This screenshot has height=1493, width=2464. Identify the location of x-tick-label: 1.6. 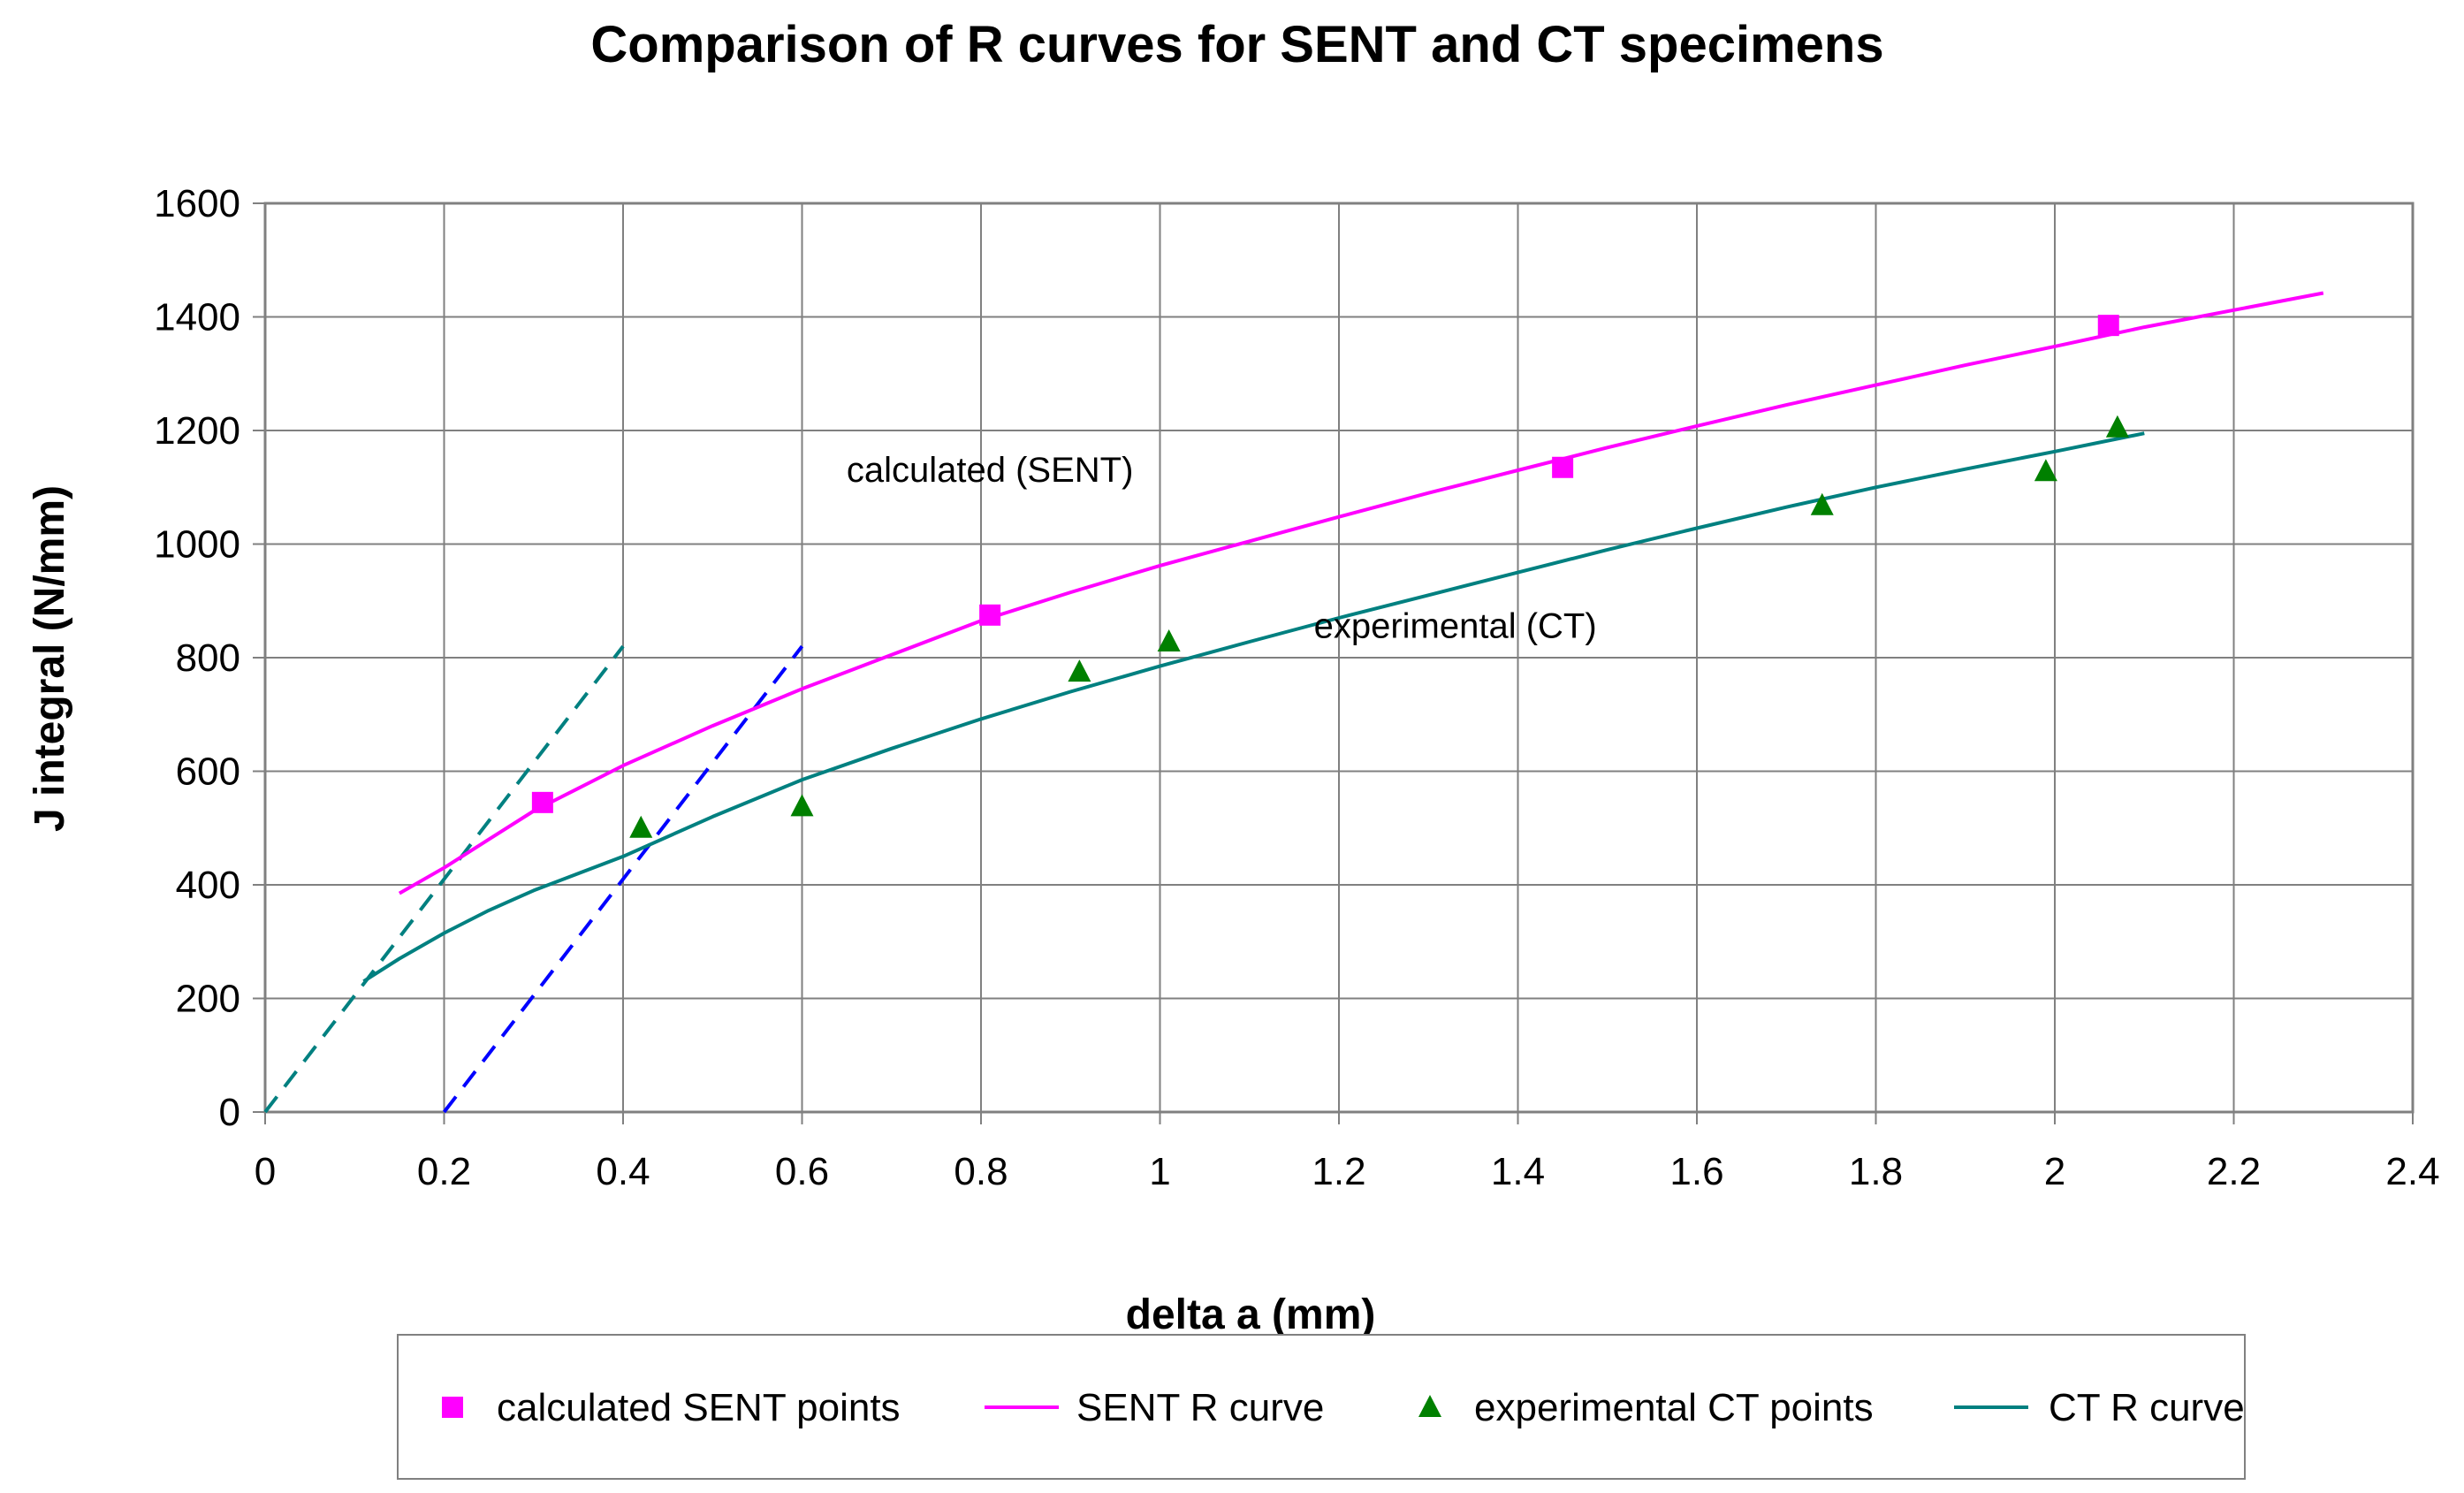
(1696, 1171).